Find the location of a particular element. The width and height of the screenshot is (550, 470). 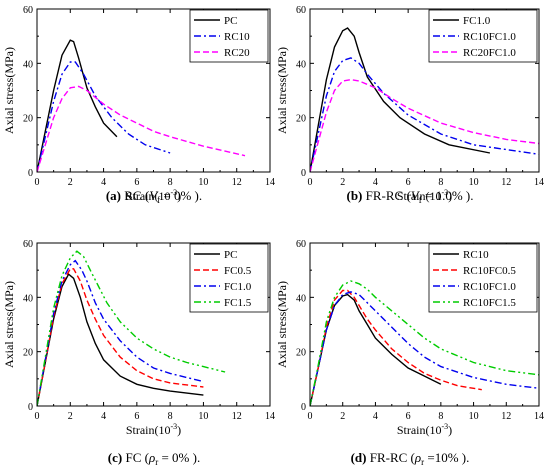

legend-label: RC20FC1.0 is located at coordinates (489, 53).